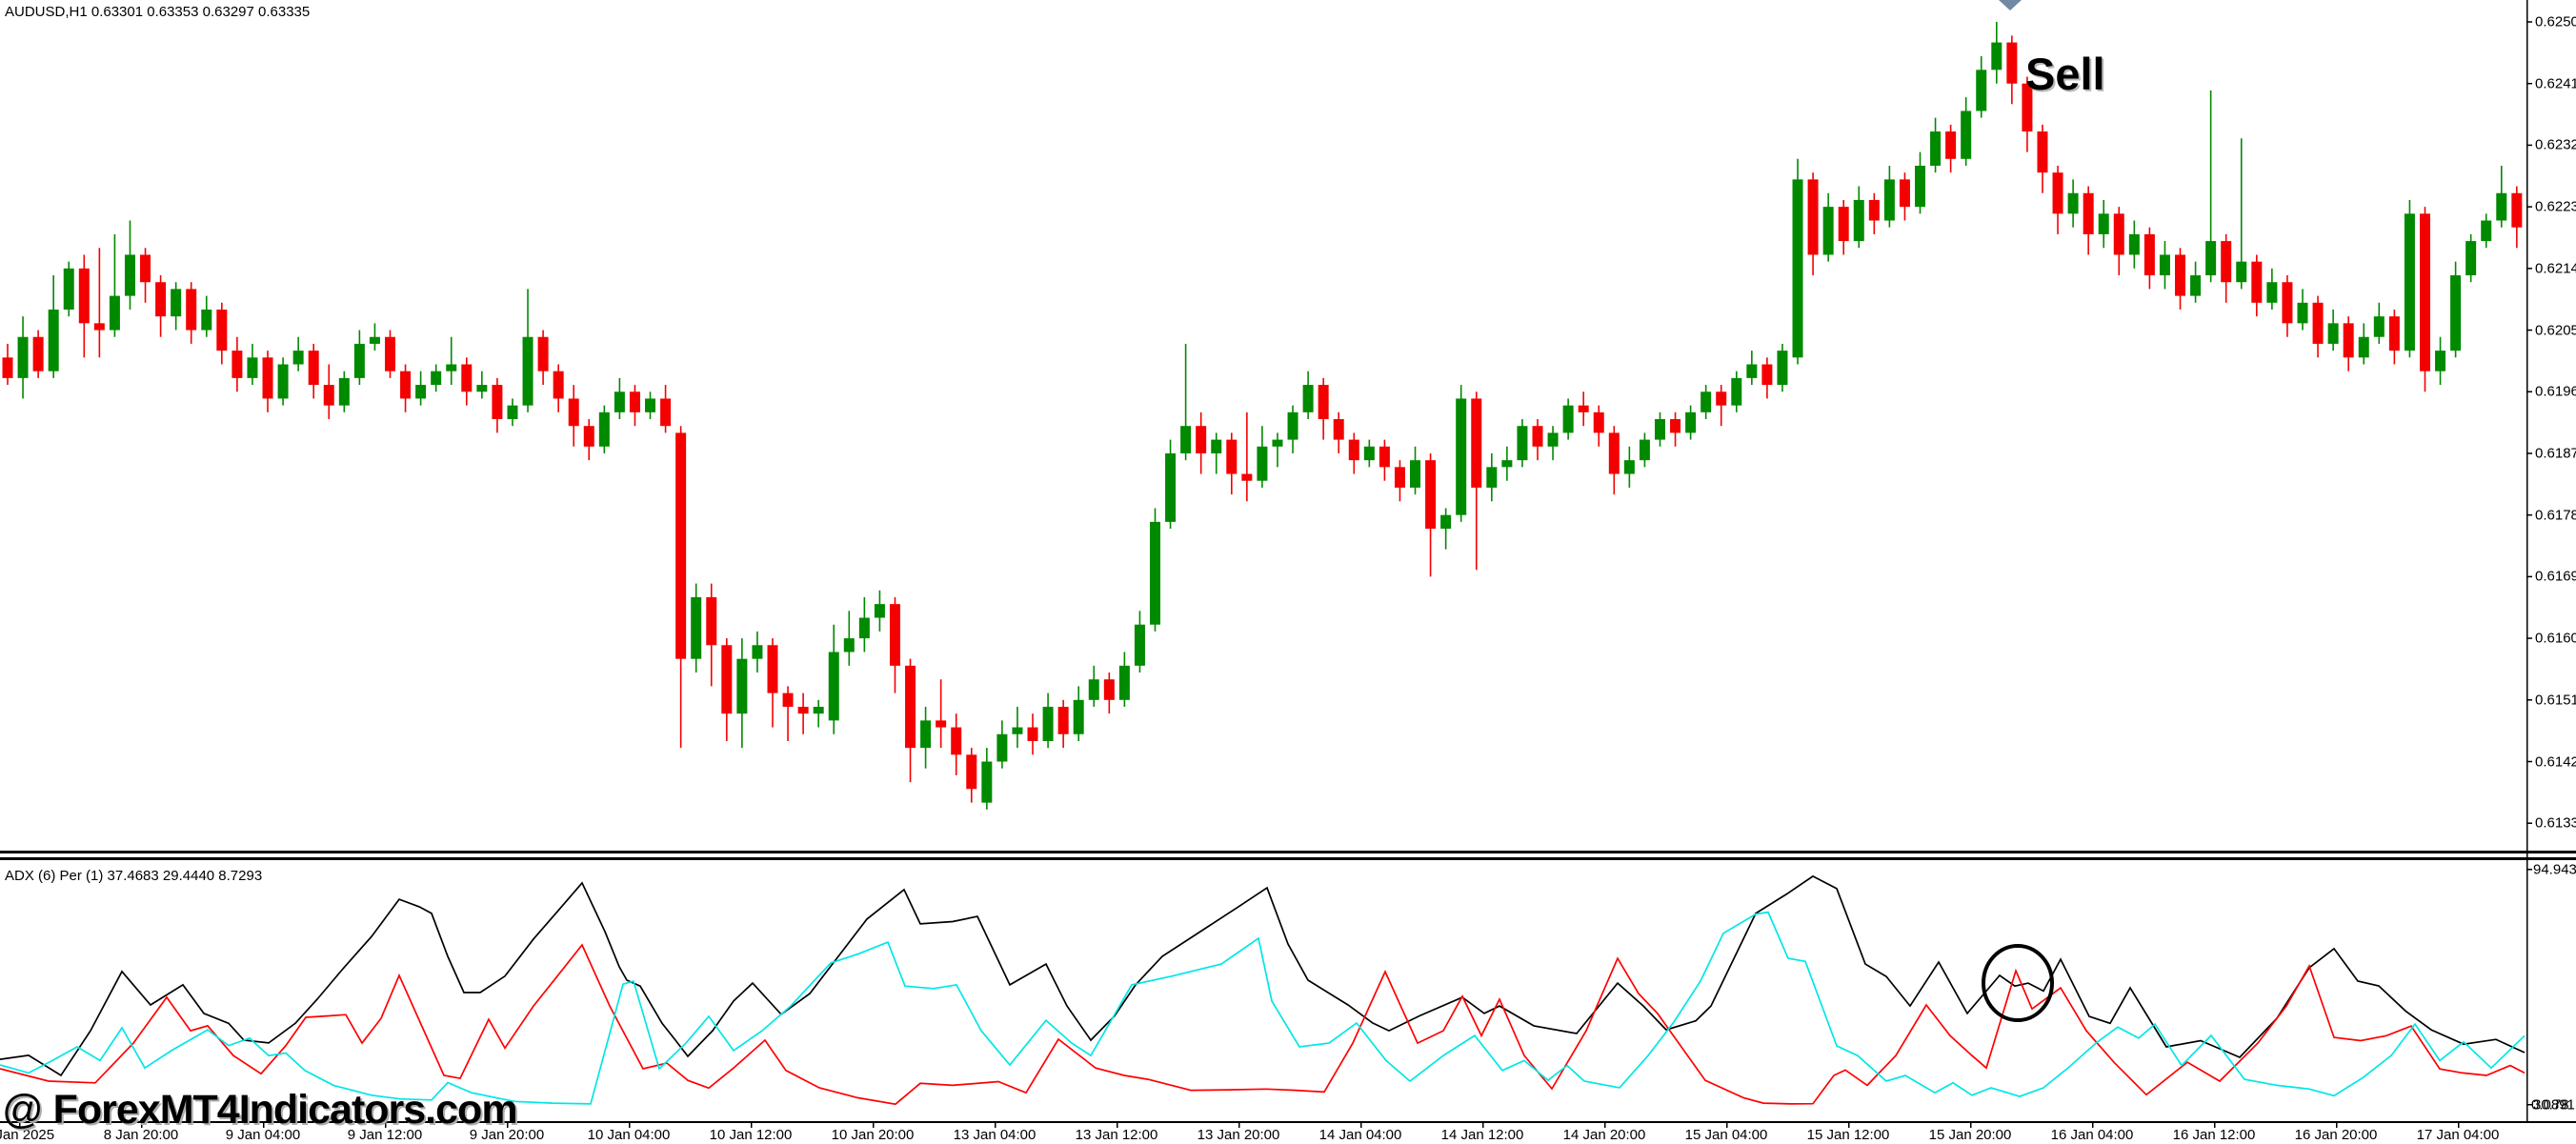 Image resolution: width=2576 pixels, height=1144 pixels. What do you see at coordinates (1970, 1135) in the screenshot?
I see `time-axis-label: 15 Jan 20:00` at bounding box center [1970, 1135].